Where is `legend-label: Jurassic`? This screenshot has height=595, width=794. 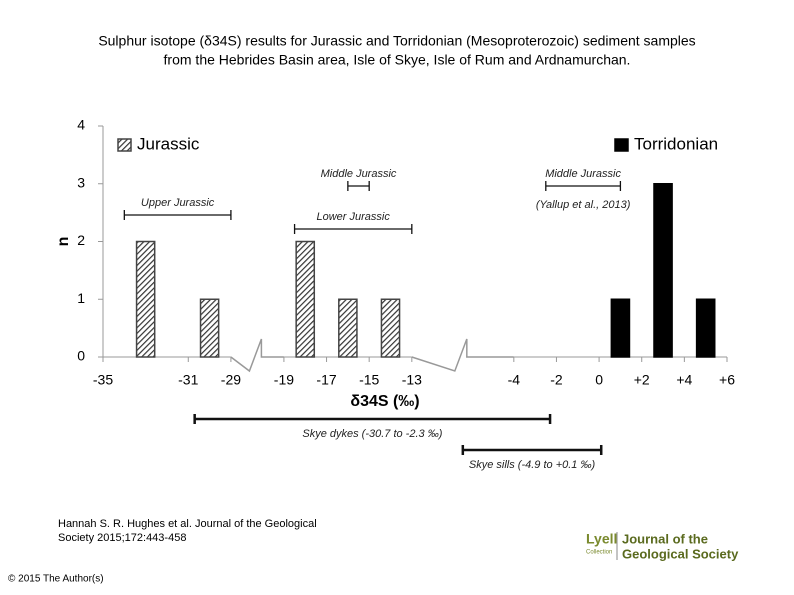 legend-label: Jurassic is located at coordinates (168, 143).